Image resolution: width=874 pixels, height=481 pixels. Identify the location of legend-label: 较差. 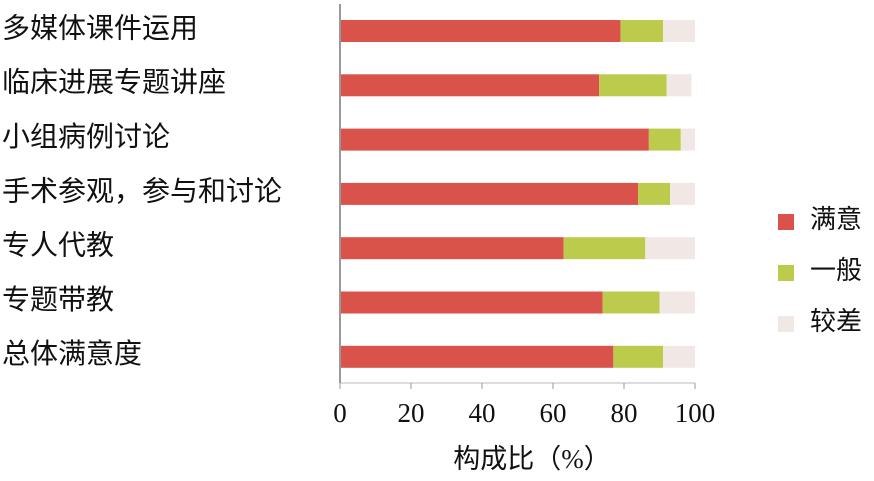
(836, 321).